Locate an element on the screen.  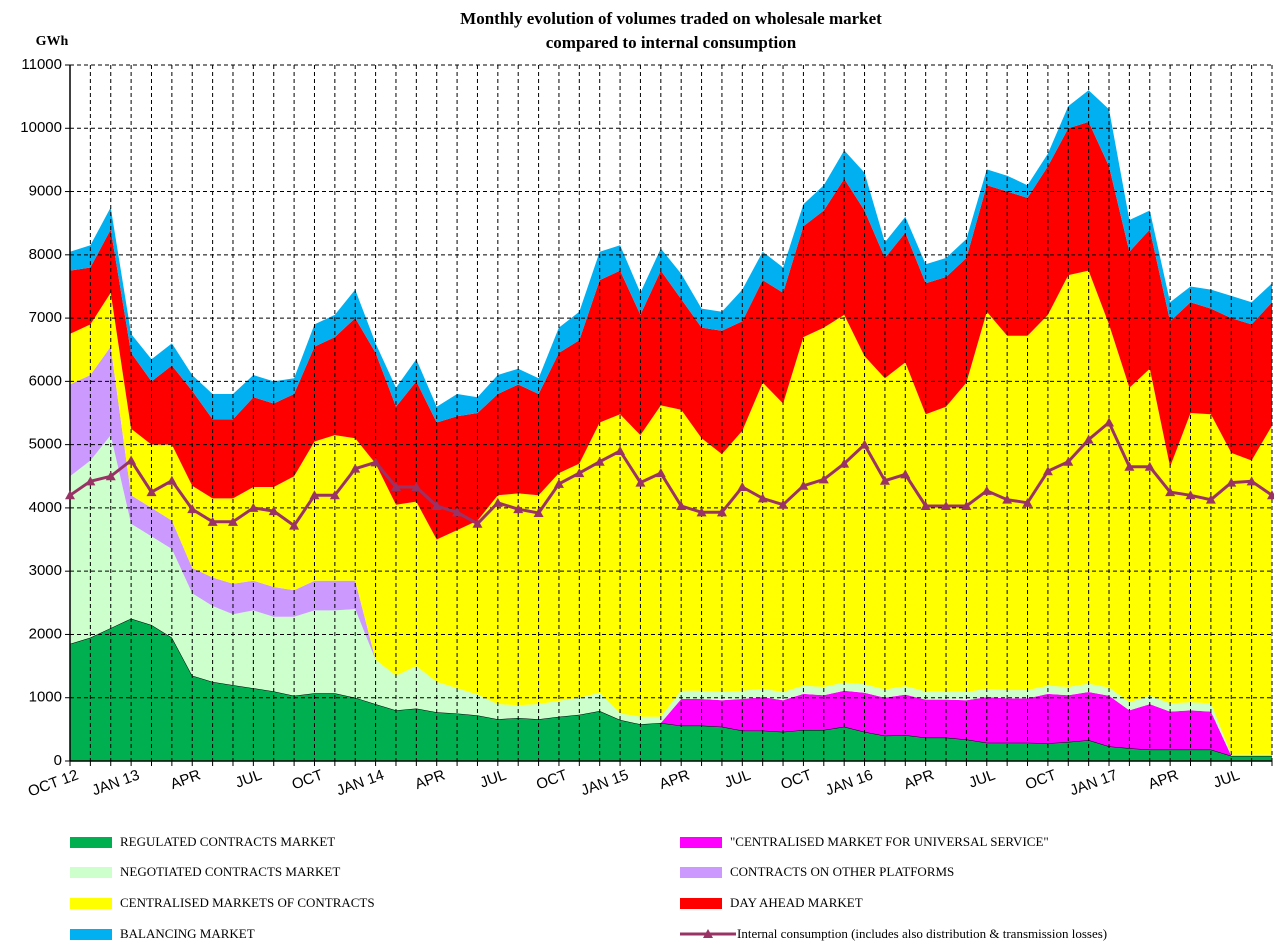
y-axis-label: GWh is located at coordinates (52, 41).